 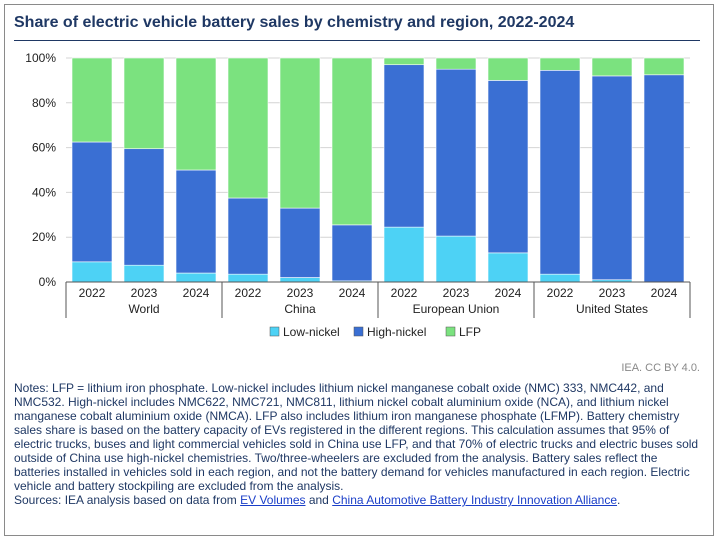 I want to click on group-label: China, so click(x=300, y=309).